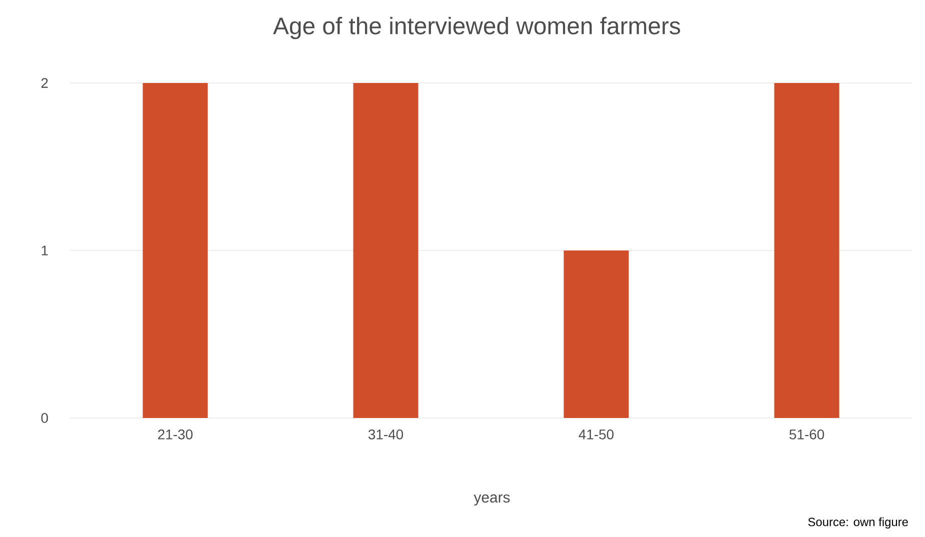  I want to click on x-tick-label: 41-50, so click(596, 434).